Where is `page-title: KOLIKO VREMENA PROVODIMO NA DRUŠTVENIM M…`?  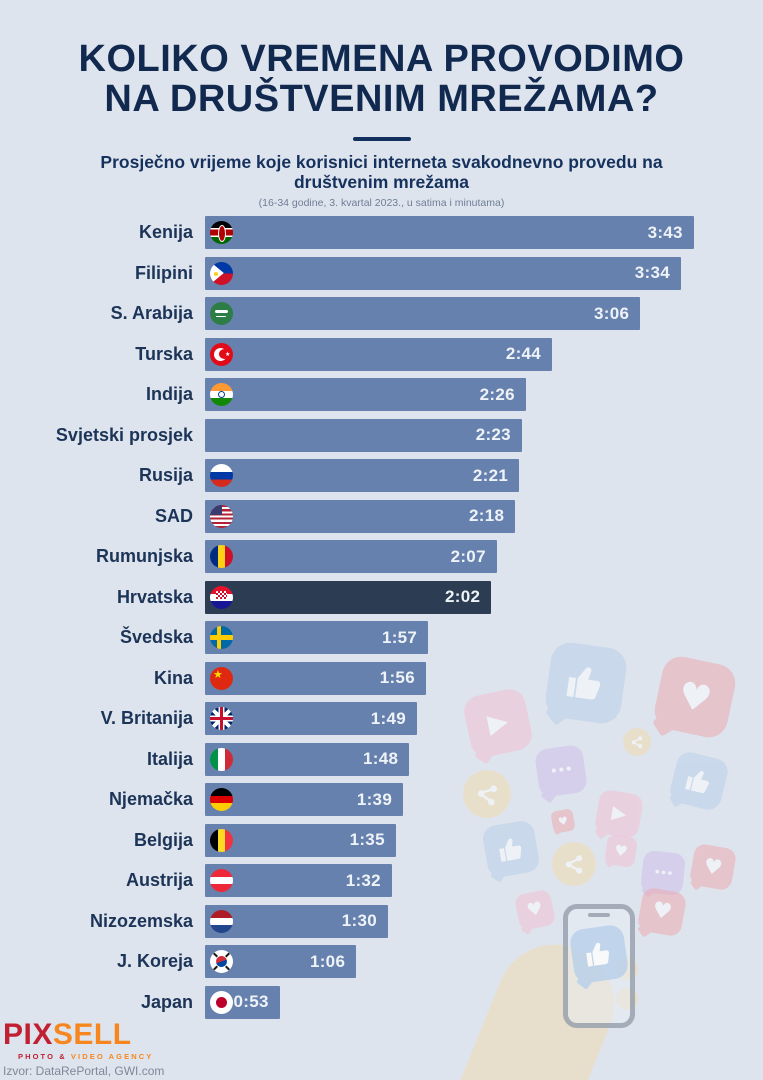 page-title: KOLIKO VREMENA PROVODIMO NA DRUŠTVENIM M… is located at coordinates (381, 79).